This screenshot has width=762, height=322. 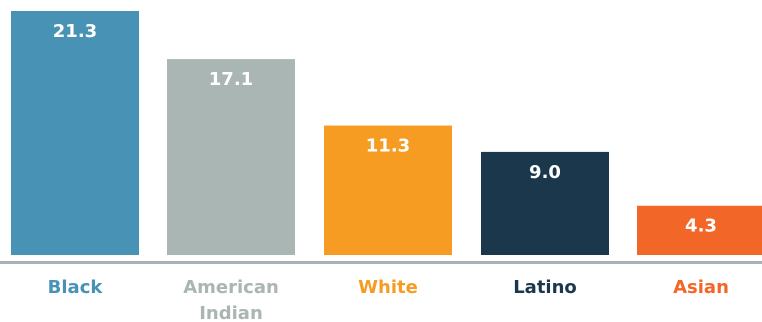 What do you see at coordinates (75, 133) in the screenshot?
I see `bar-black` at bounding box center [75, 133].